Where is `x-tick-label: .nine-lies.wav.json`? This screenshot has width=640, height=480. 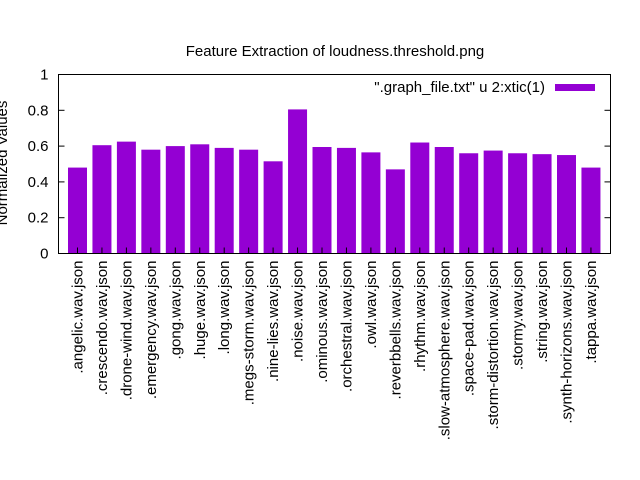 x-tick-label: .nine-lies.wav.json is located at coordinates (273, 321).